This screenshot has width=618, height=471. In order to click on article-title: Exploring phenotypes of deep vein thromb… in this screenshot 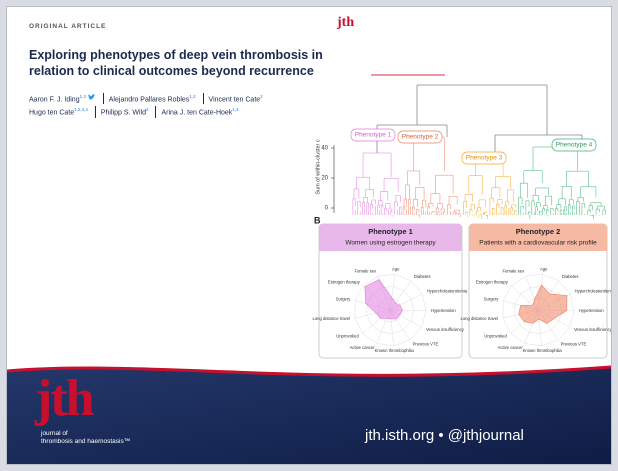, I will do `click(176, 63)`.